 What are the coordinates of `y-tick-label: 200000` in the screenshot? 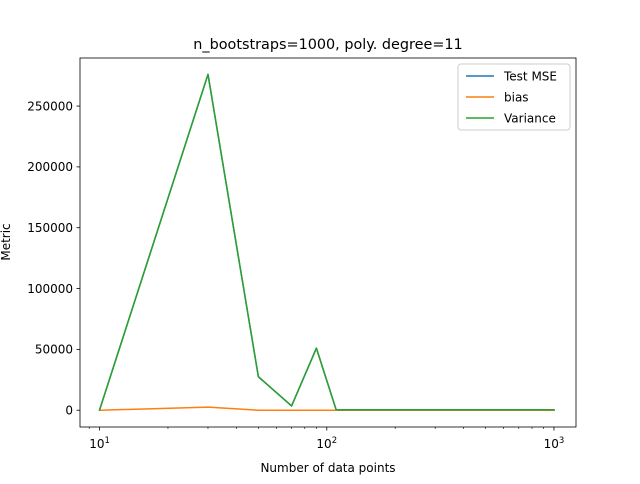 It's located at (50, 167).